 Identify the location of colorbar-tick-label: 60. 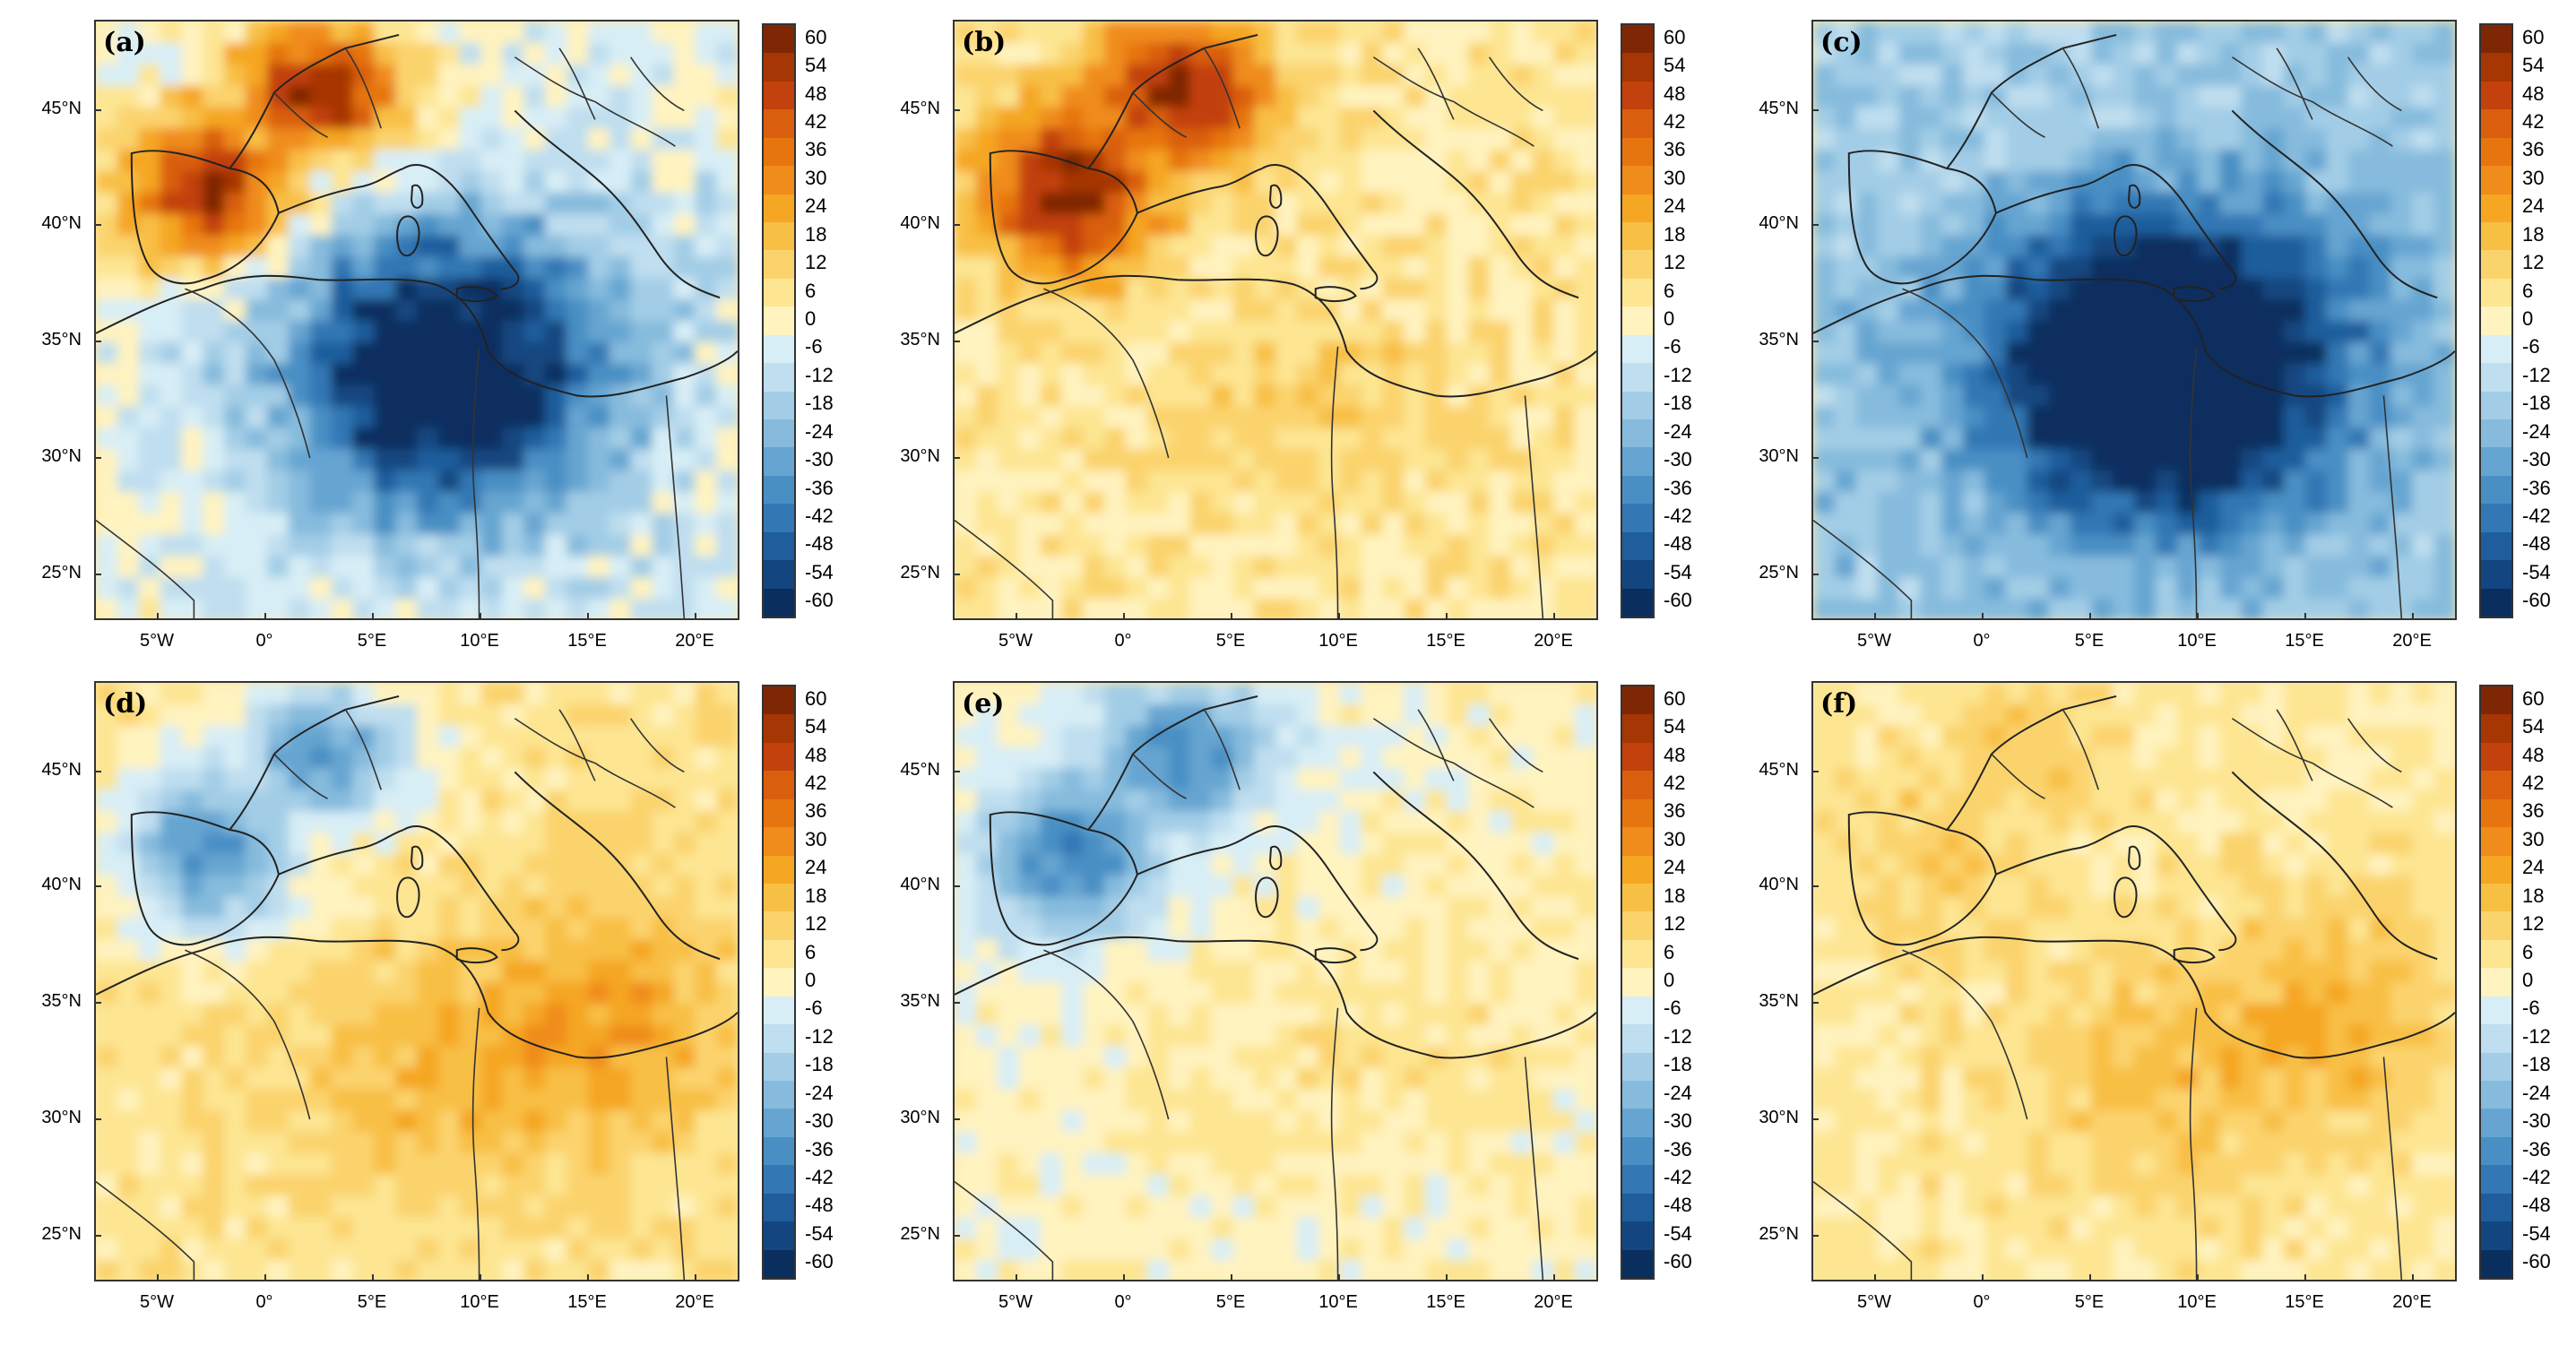
(816, 36).